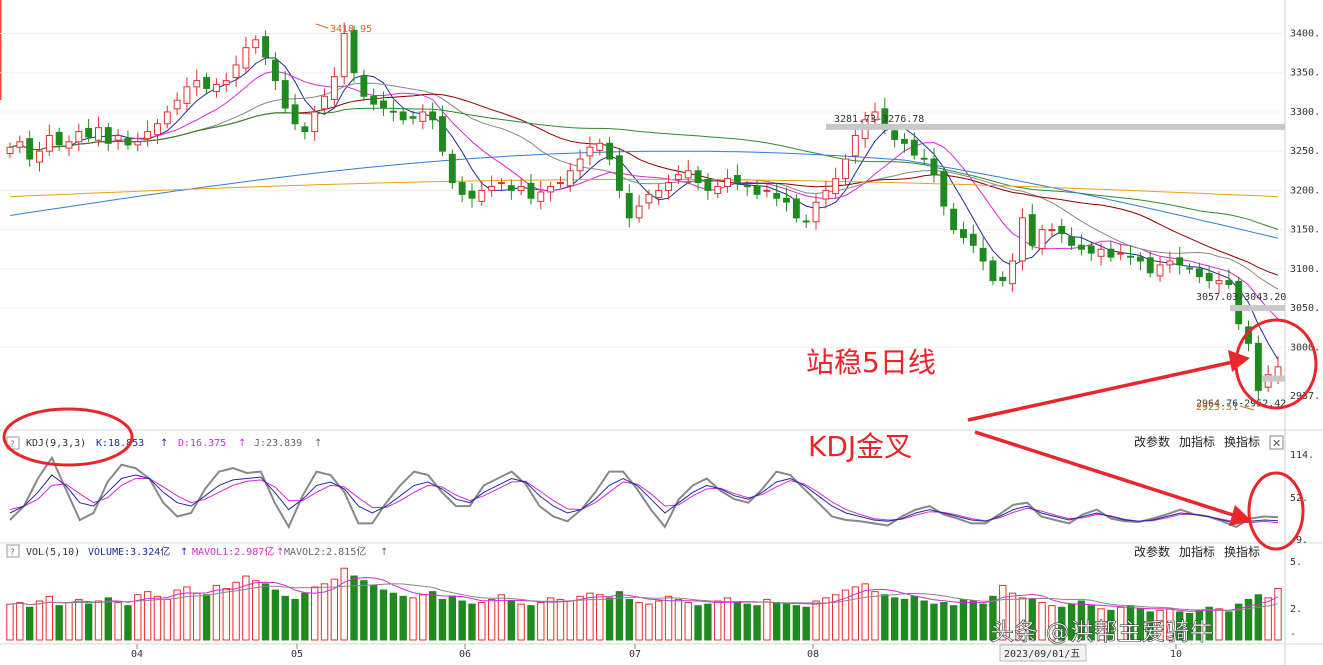 Image resolution: width=1323 pixels, height=665 pixels. Describe the element at coordinates (644, 499) in the screenshot. I see `kdj-k-line` at that location.